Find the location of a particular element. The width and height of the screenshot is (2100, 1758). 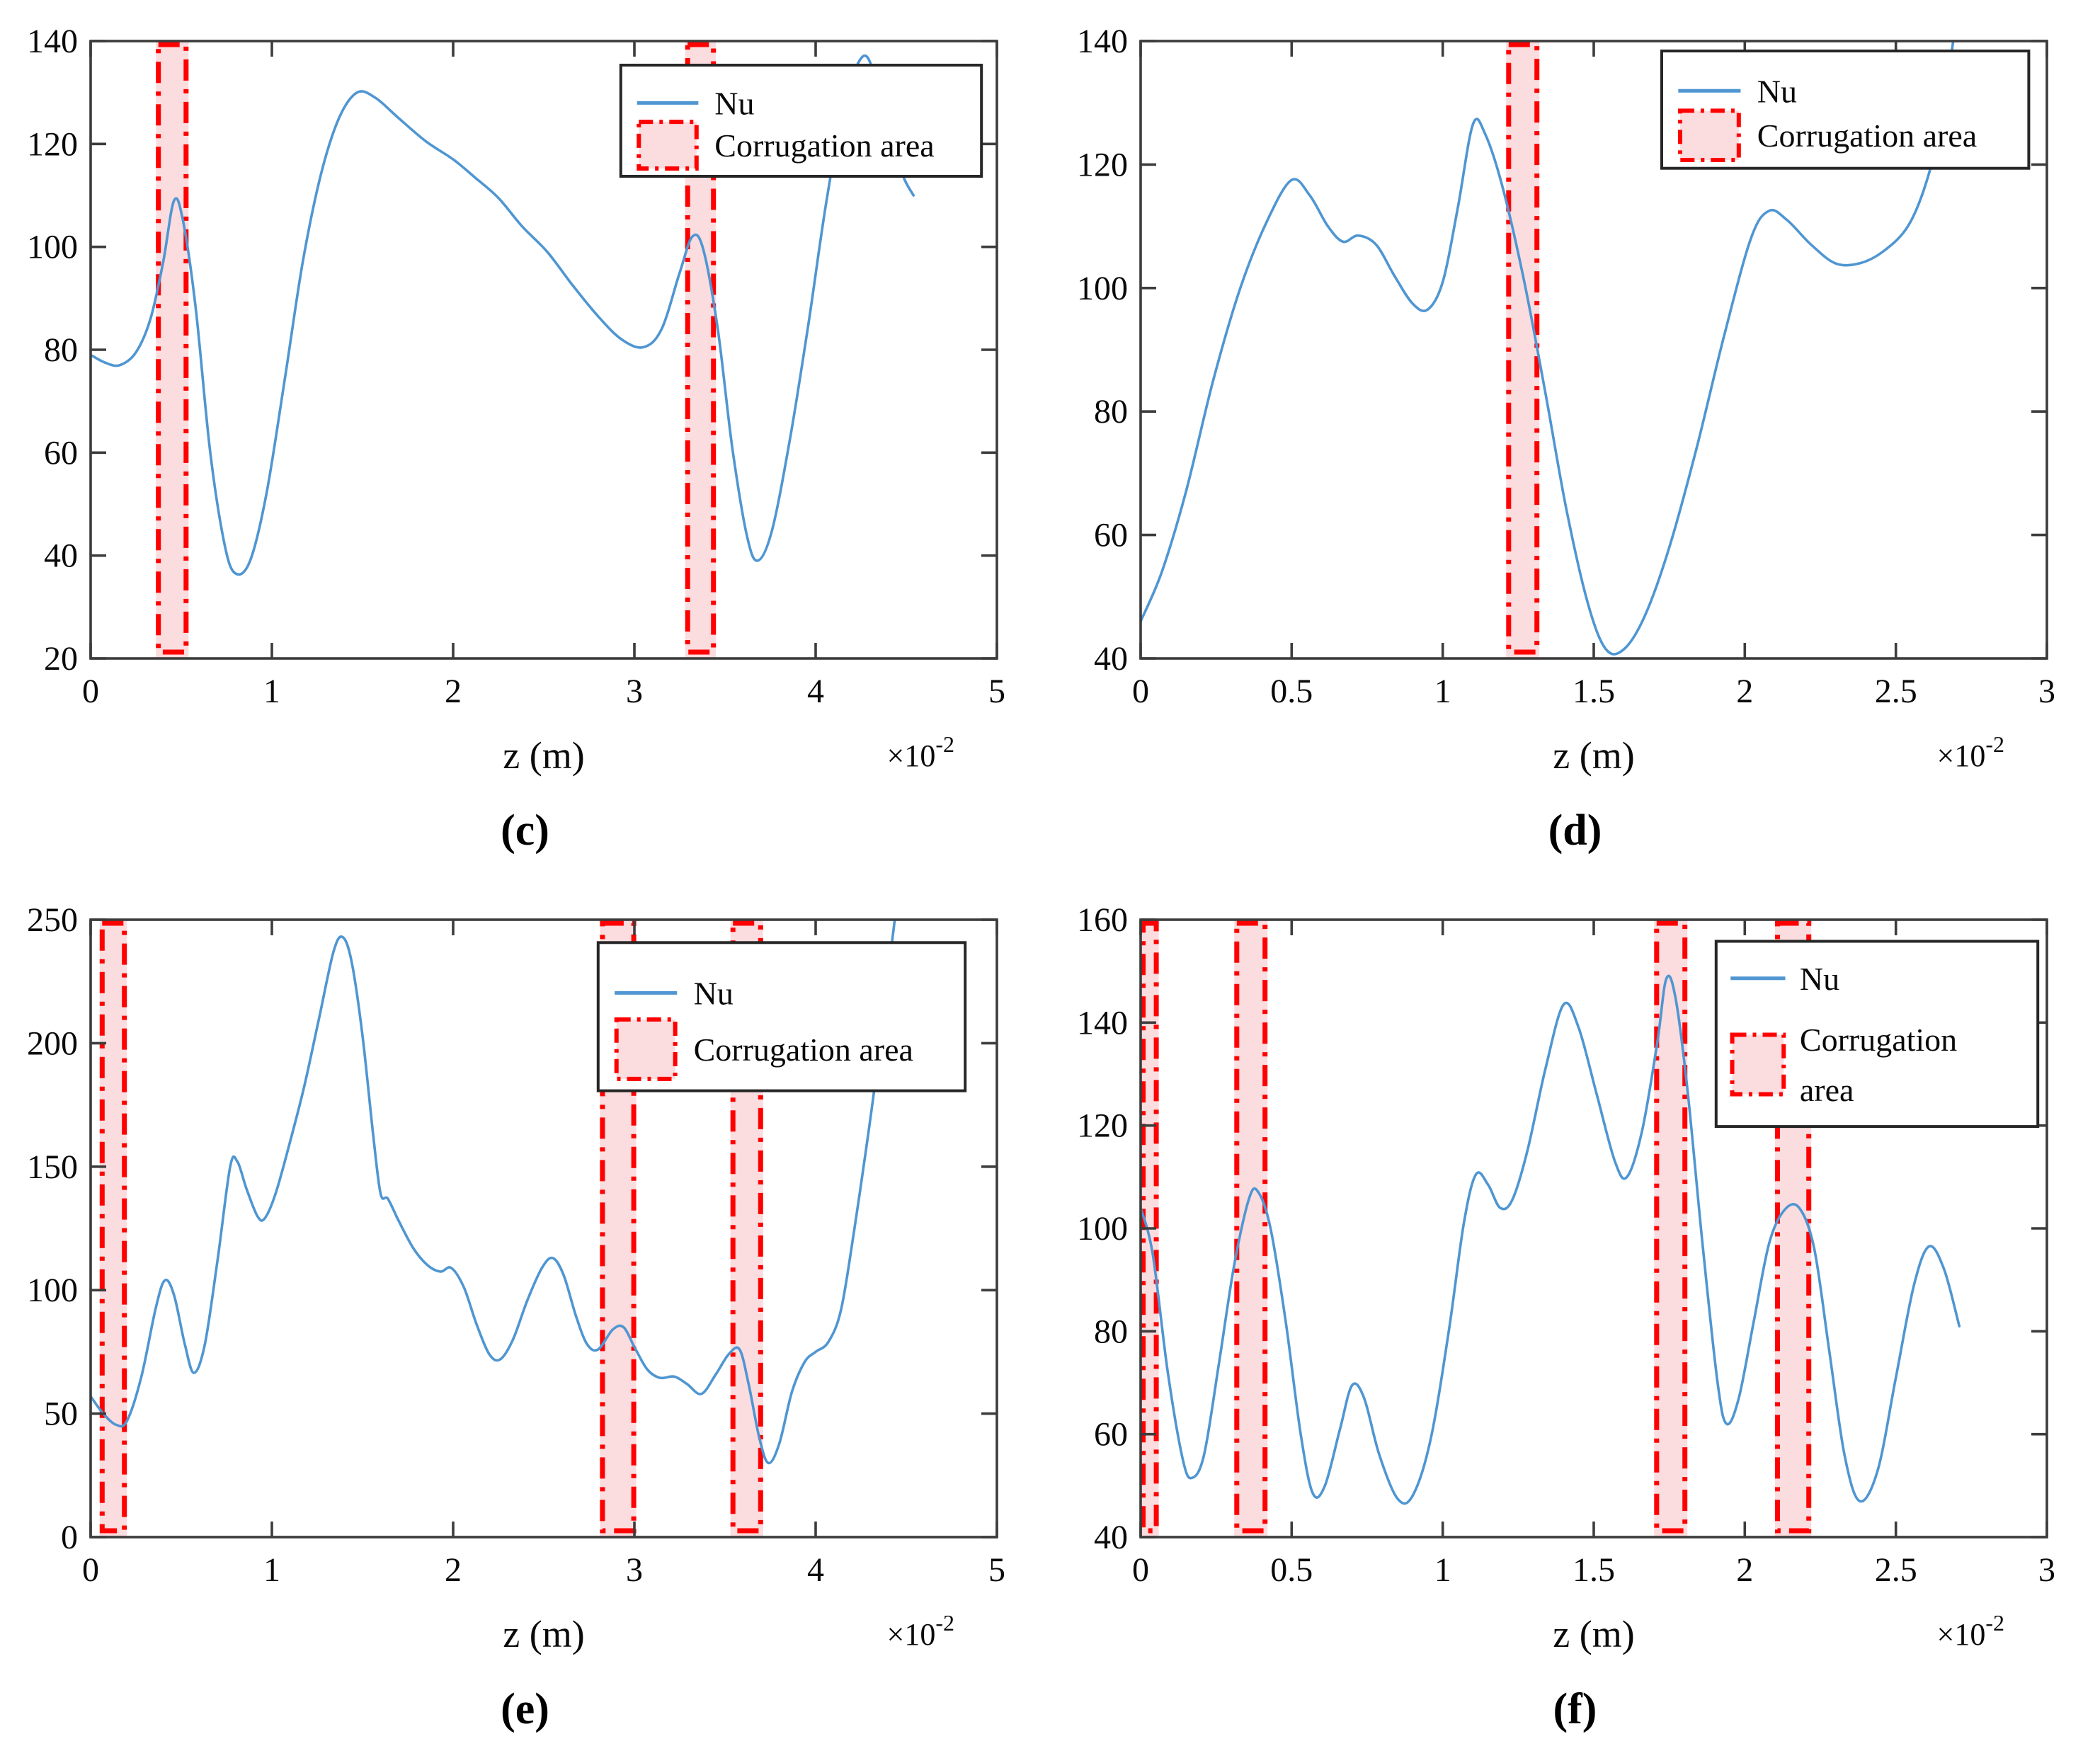

svg-text: 200 is located at coordinates (52, 1043).